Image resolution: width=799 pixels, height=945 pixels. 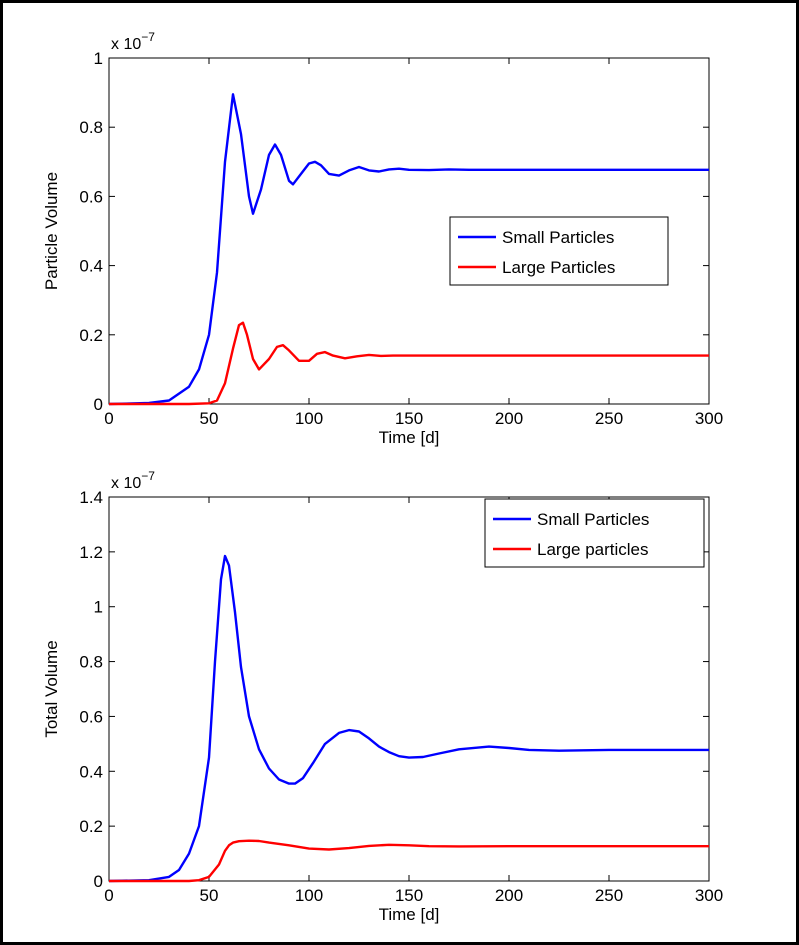 I want to click on y-tick-label: 1.2, so click(x=91, y=552).